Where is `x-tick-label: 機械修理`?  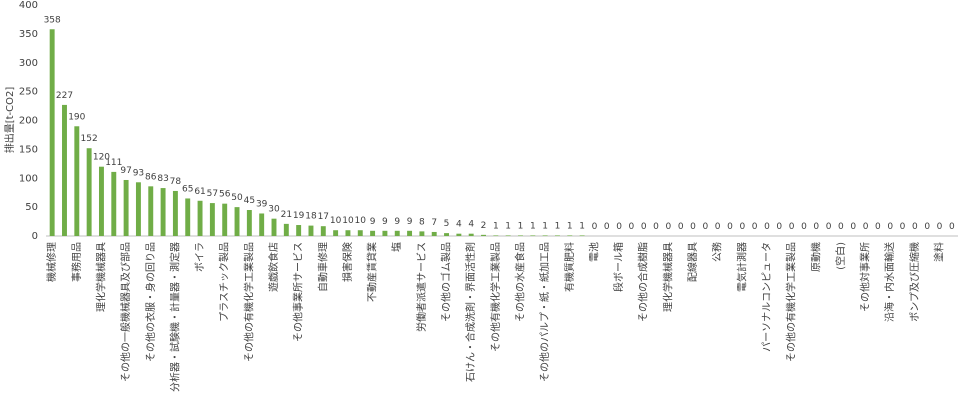 x-tick-label: 機械修理 is located at coordinates (51, 262).